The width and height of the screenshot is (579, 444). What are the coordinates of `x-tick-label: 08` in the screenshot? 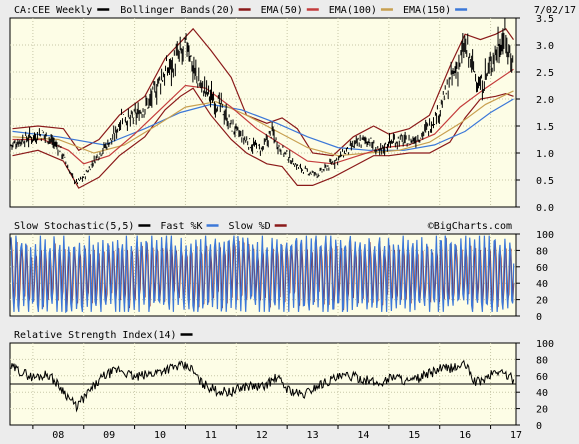 It's located at (58, 435).